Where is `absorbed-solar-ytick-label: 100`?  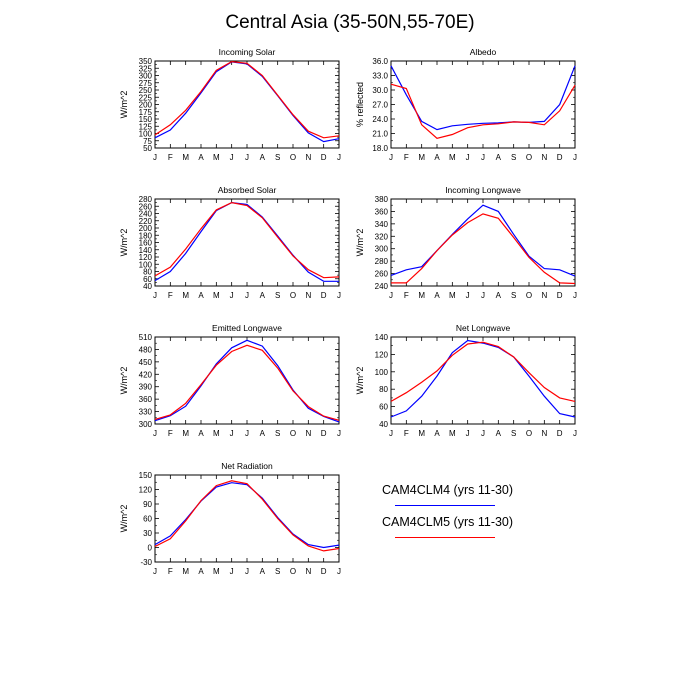
absorbed-solar-ytick-label: 100 is located at coordinates (146, 264).